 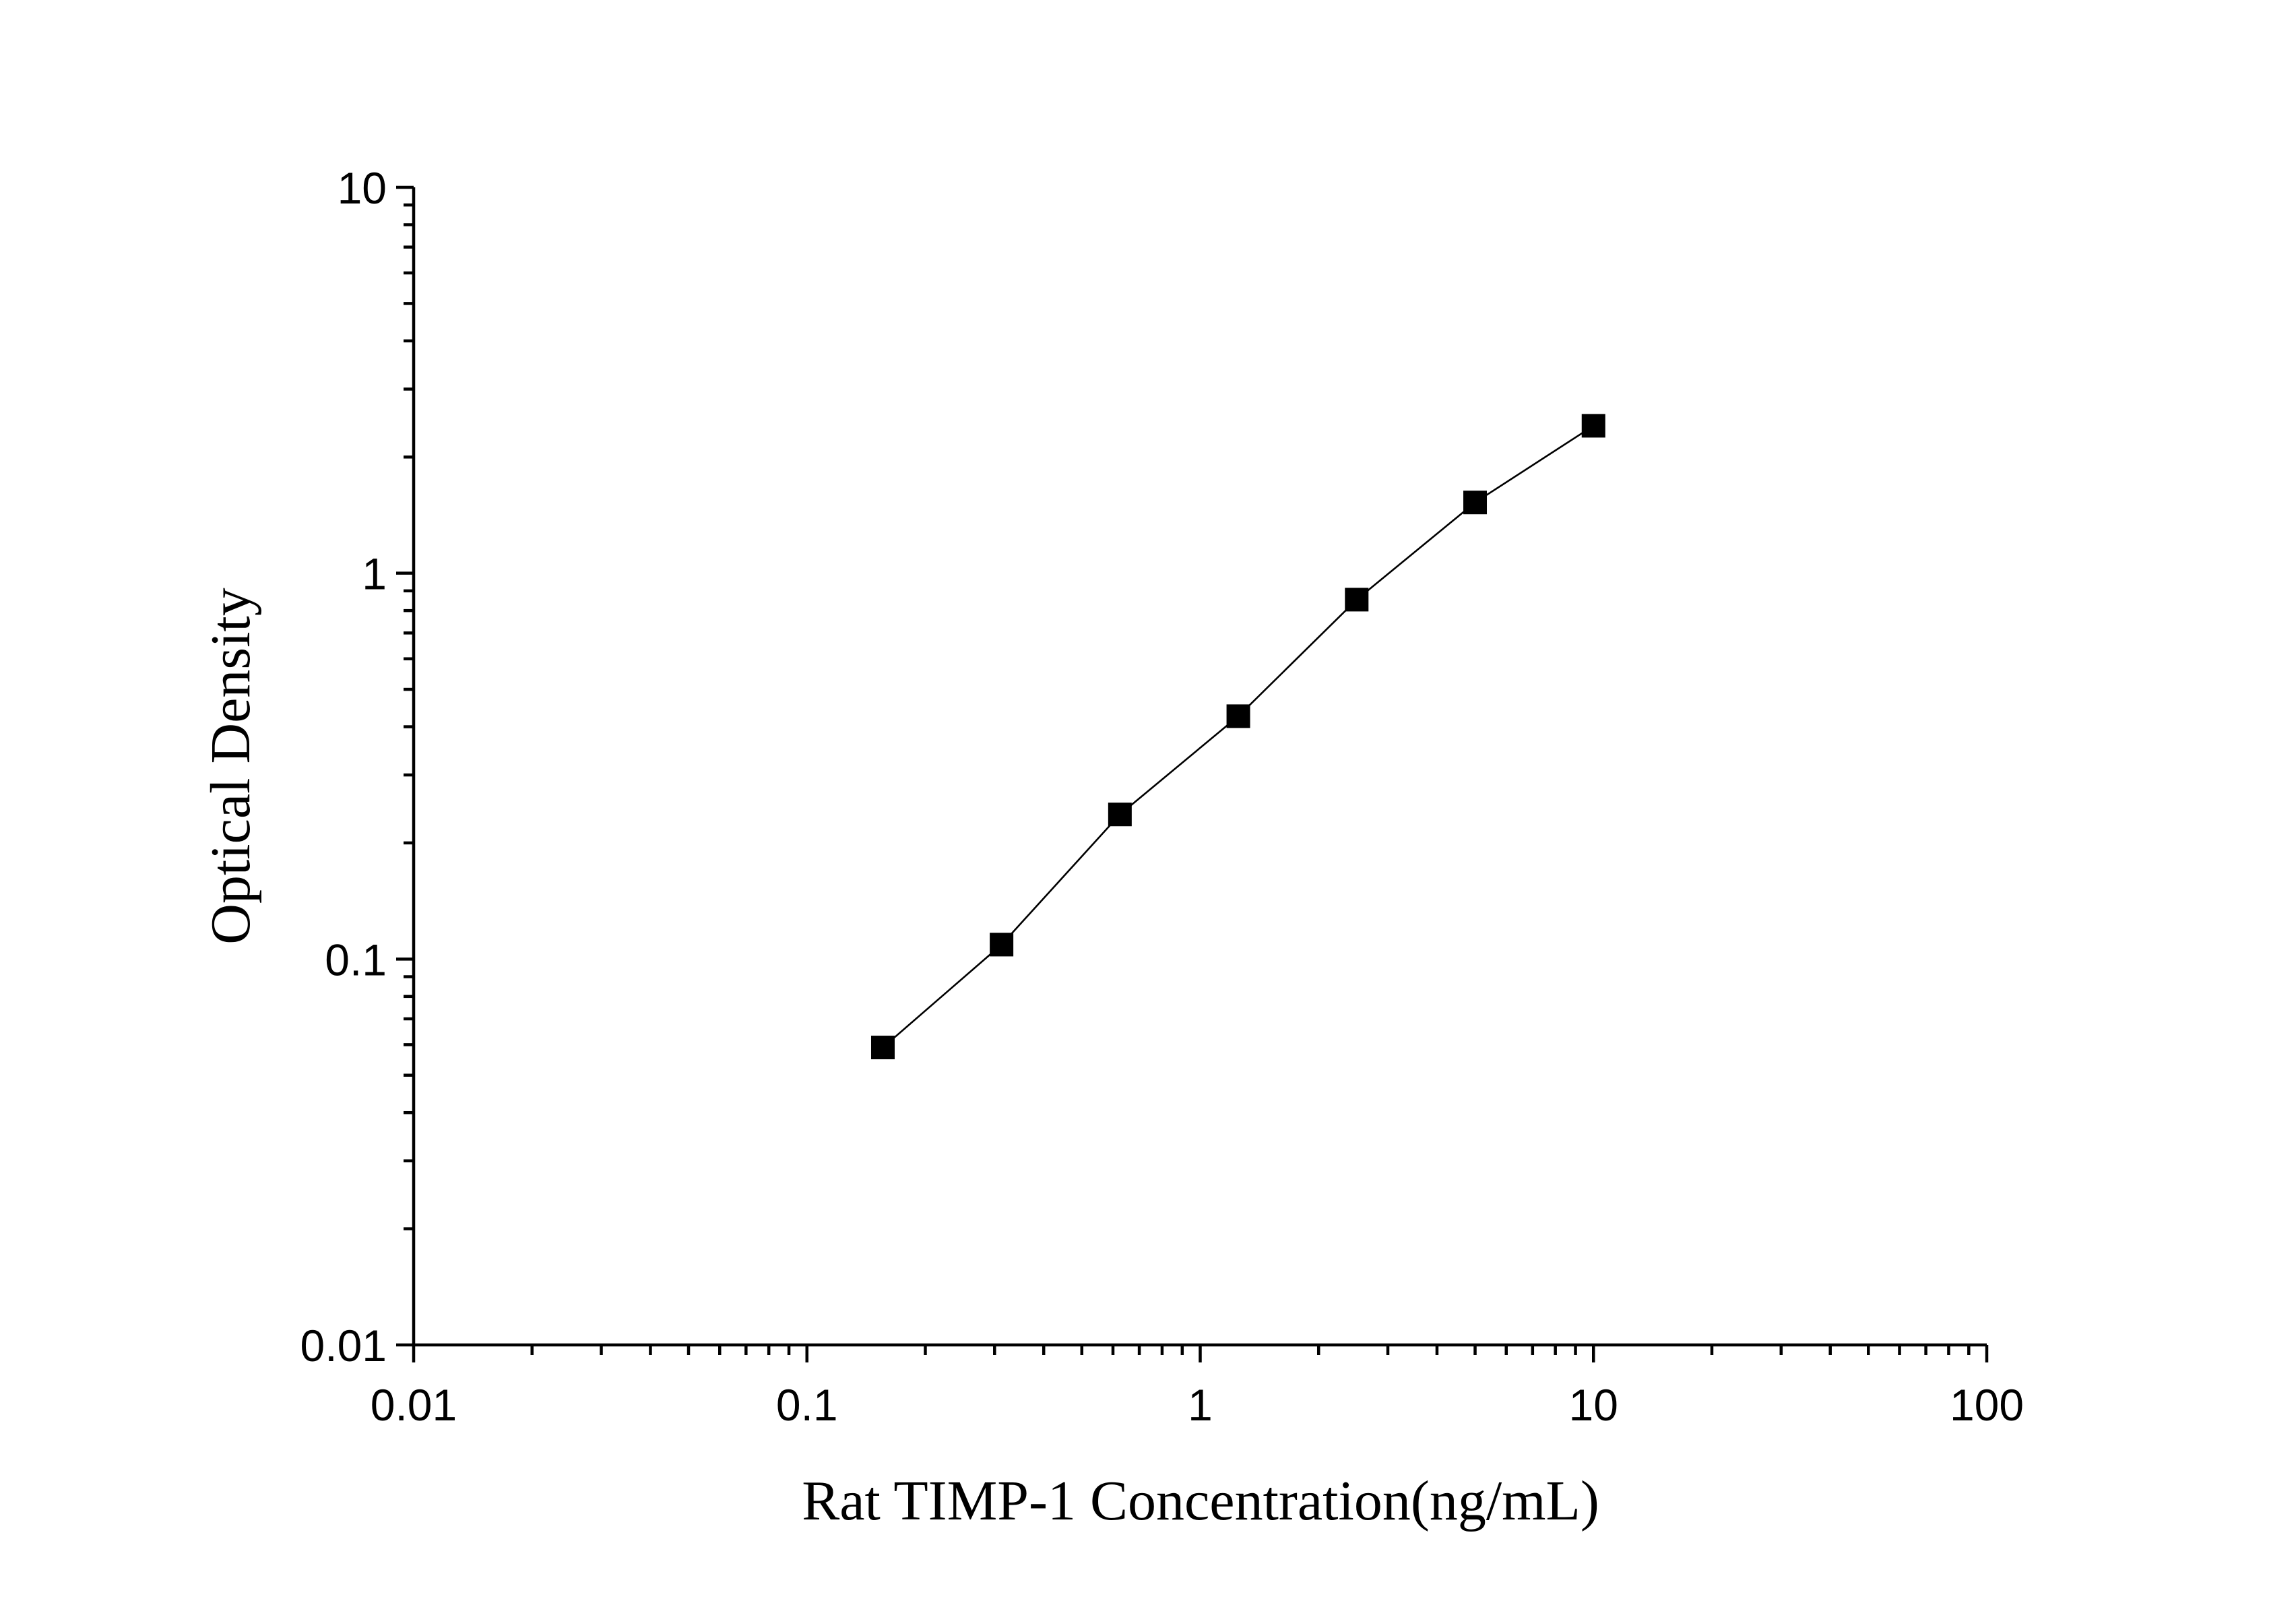 What do you see at coordinates (414, 1405) in the screenshot?
I see `x-tick-label: 0.01` at bounding box center [414, 1405].